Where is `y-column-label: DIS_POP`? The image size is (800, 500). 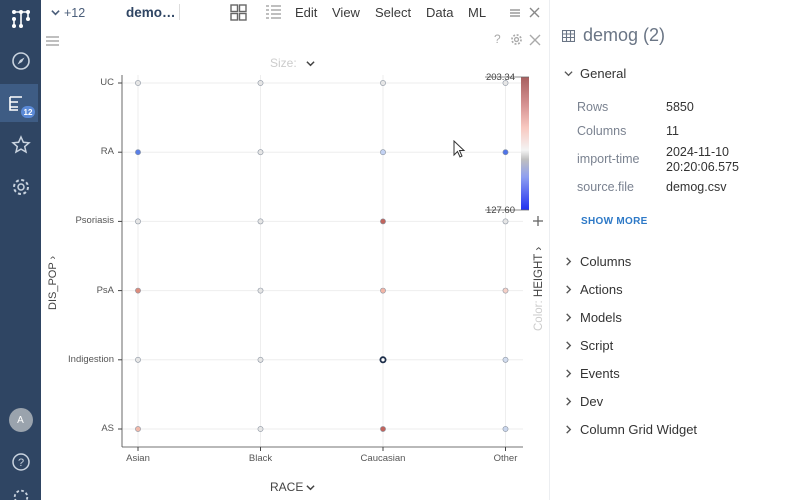
y-column-label: DIS_POP is located at coordinates (53, 286).